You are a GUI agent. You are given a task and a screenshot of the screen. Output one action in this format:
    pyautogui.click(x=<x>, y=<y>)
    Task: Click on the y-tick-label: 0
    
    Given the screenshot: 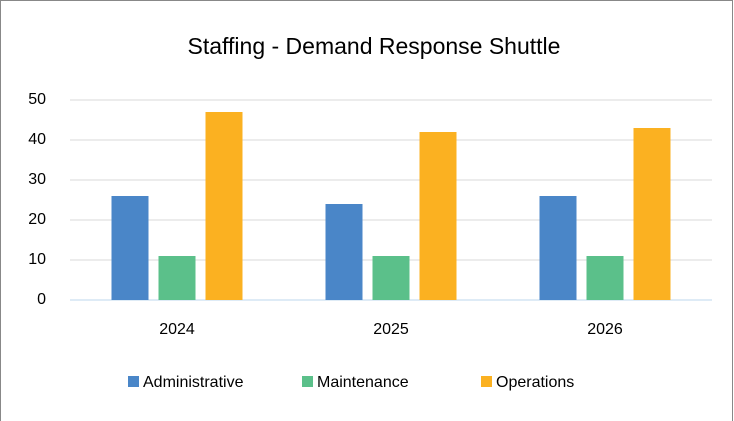 What is the action you would take?
    pyautogui.click(x=41, y=299)
    